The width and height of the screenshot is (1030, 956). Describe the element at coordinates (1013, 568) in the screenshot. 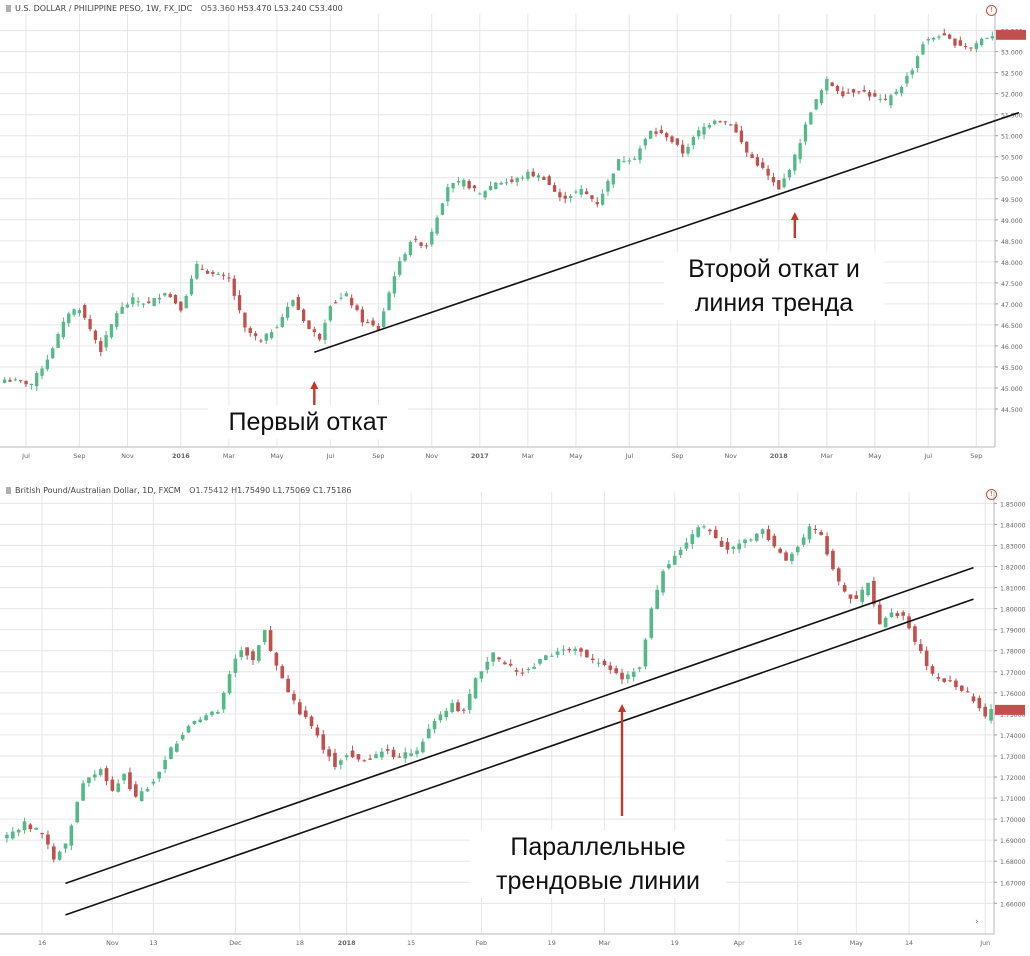

I see `y-tick-label: 1.82000` at that location.